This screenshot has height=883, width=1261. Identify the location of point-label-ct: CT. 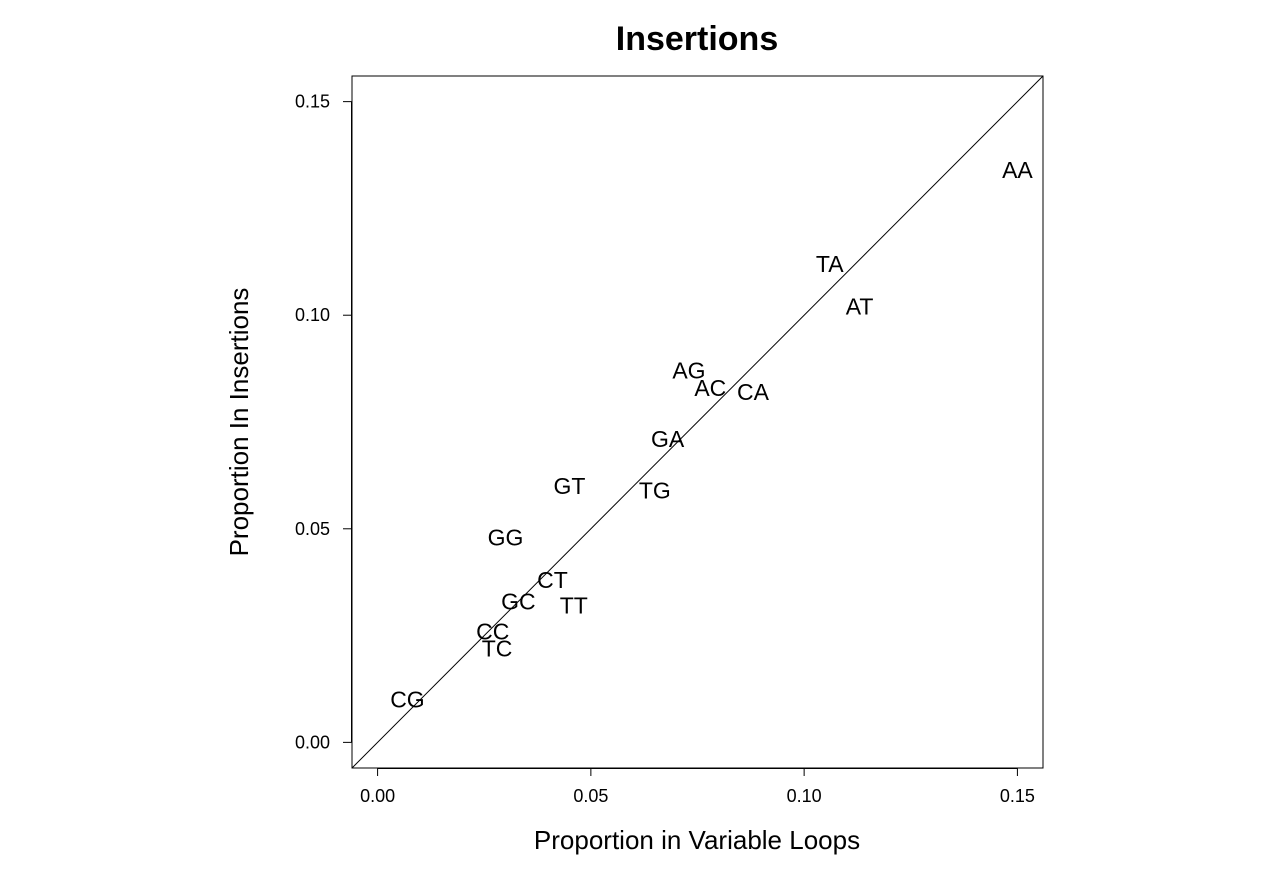
(552, 580).